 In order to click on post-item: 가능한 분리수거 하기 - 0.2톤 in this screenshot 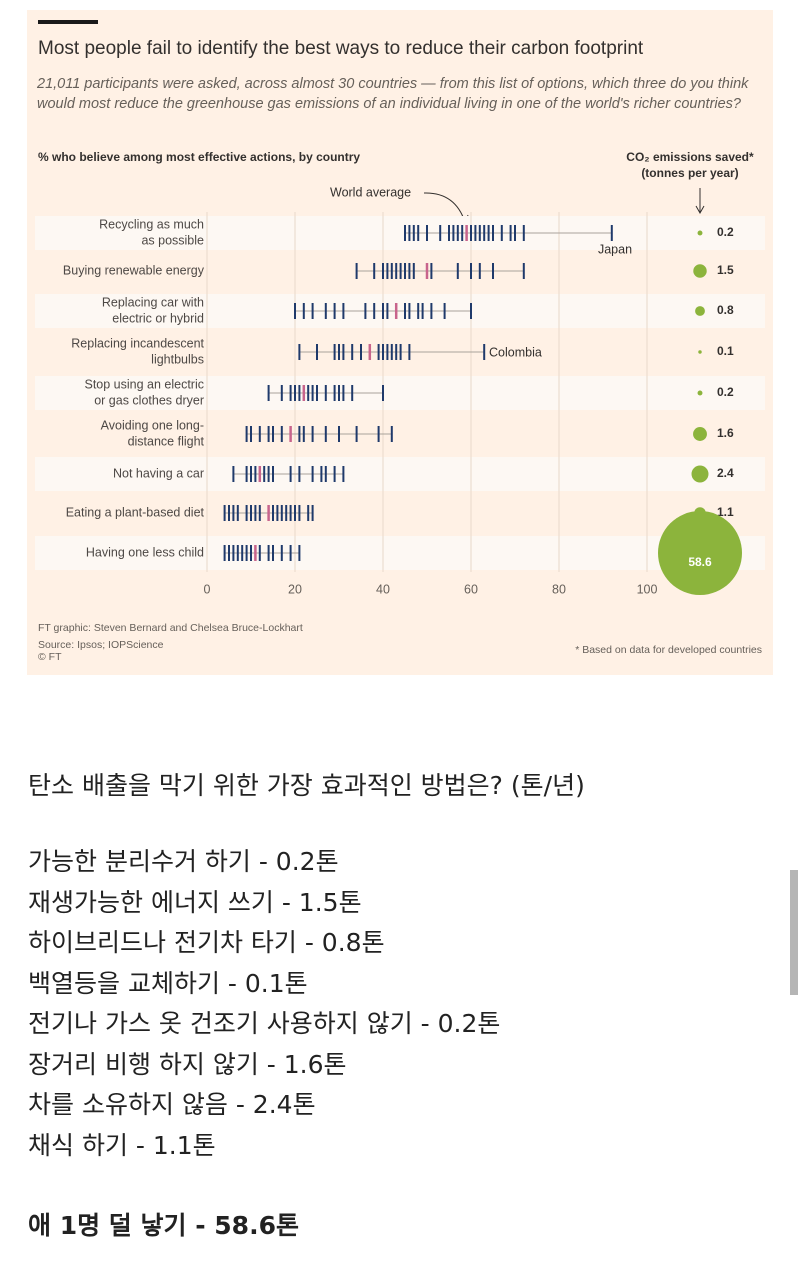, I will do `click(183, 861)`.